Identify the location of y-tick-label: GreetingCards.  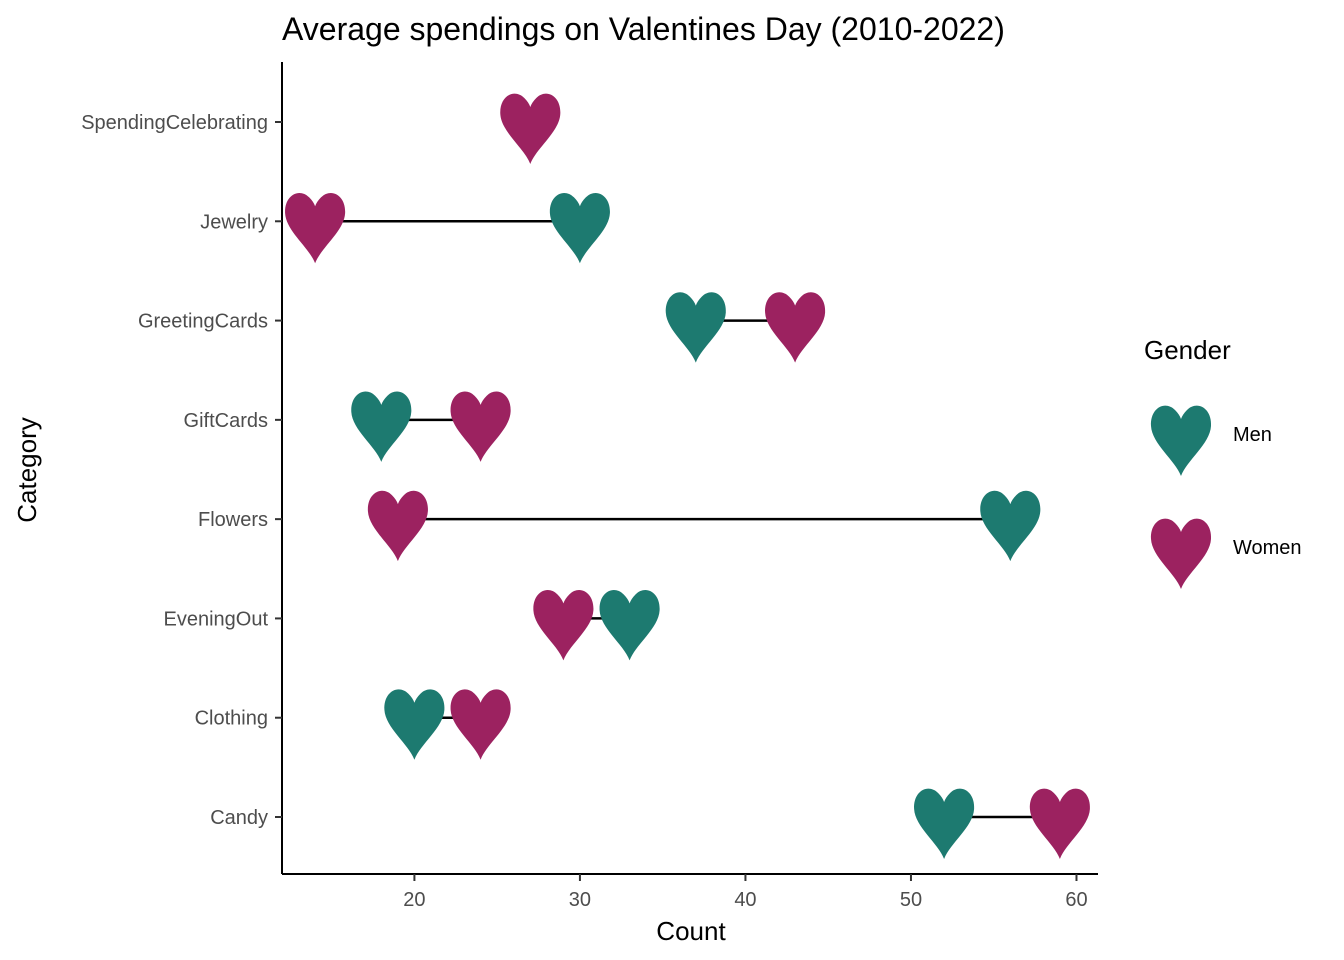
(203, 322).